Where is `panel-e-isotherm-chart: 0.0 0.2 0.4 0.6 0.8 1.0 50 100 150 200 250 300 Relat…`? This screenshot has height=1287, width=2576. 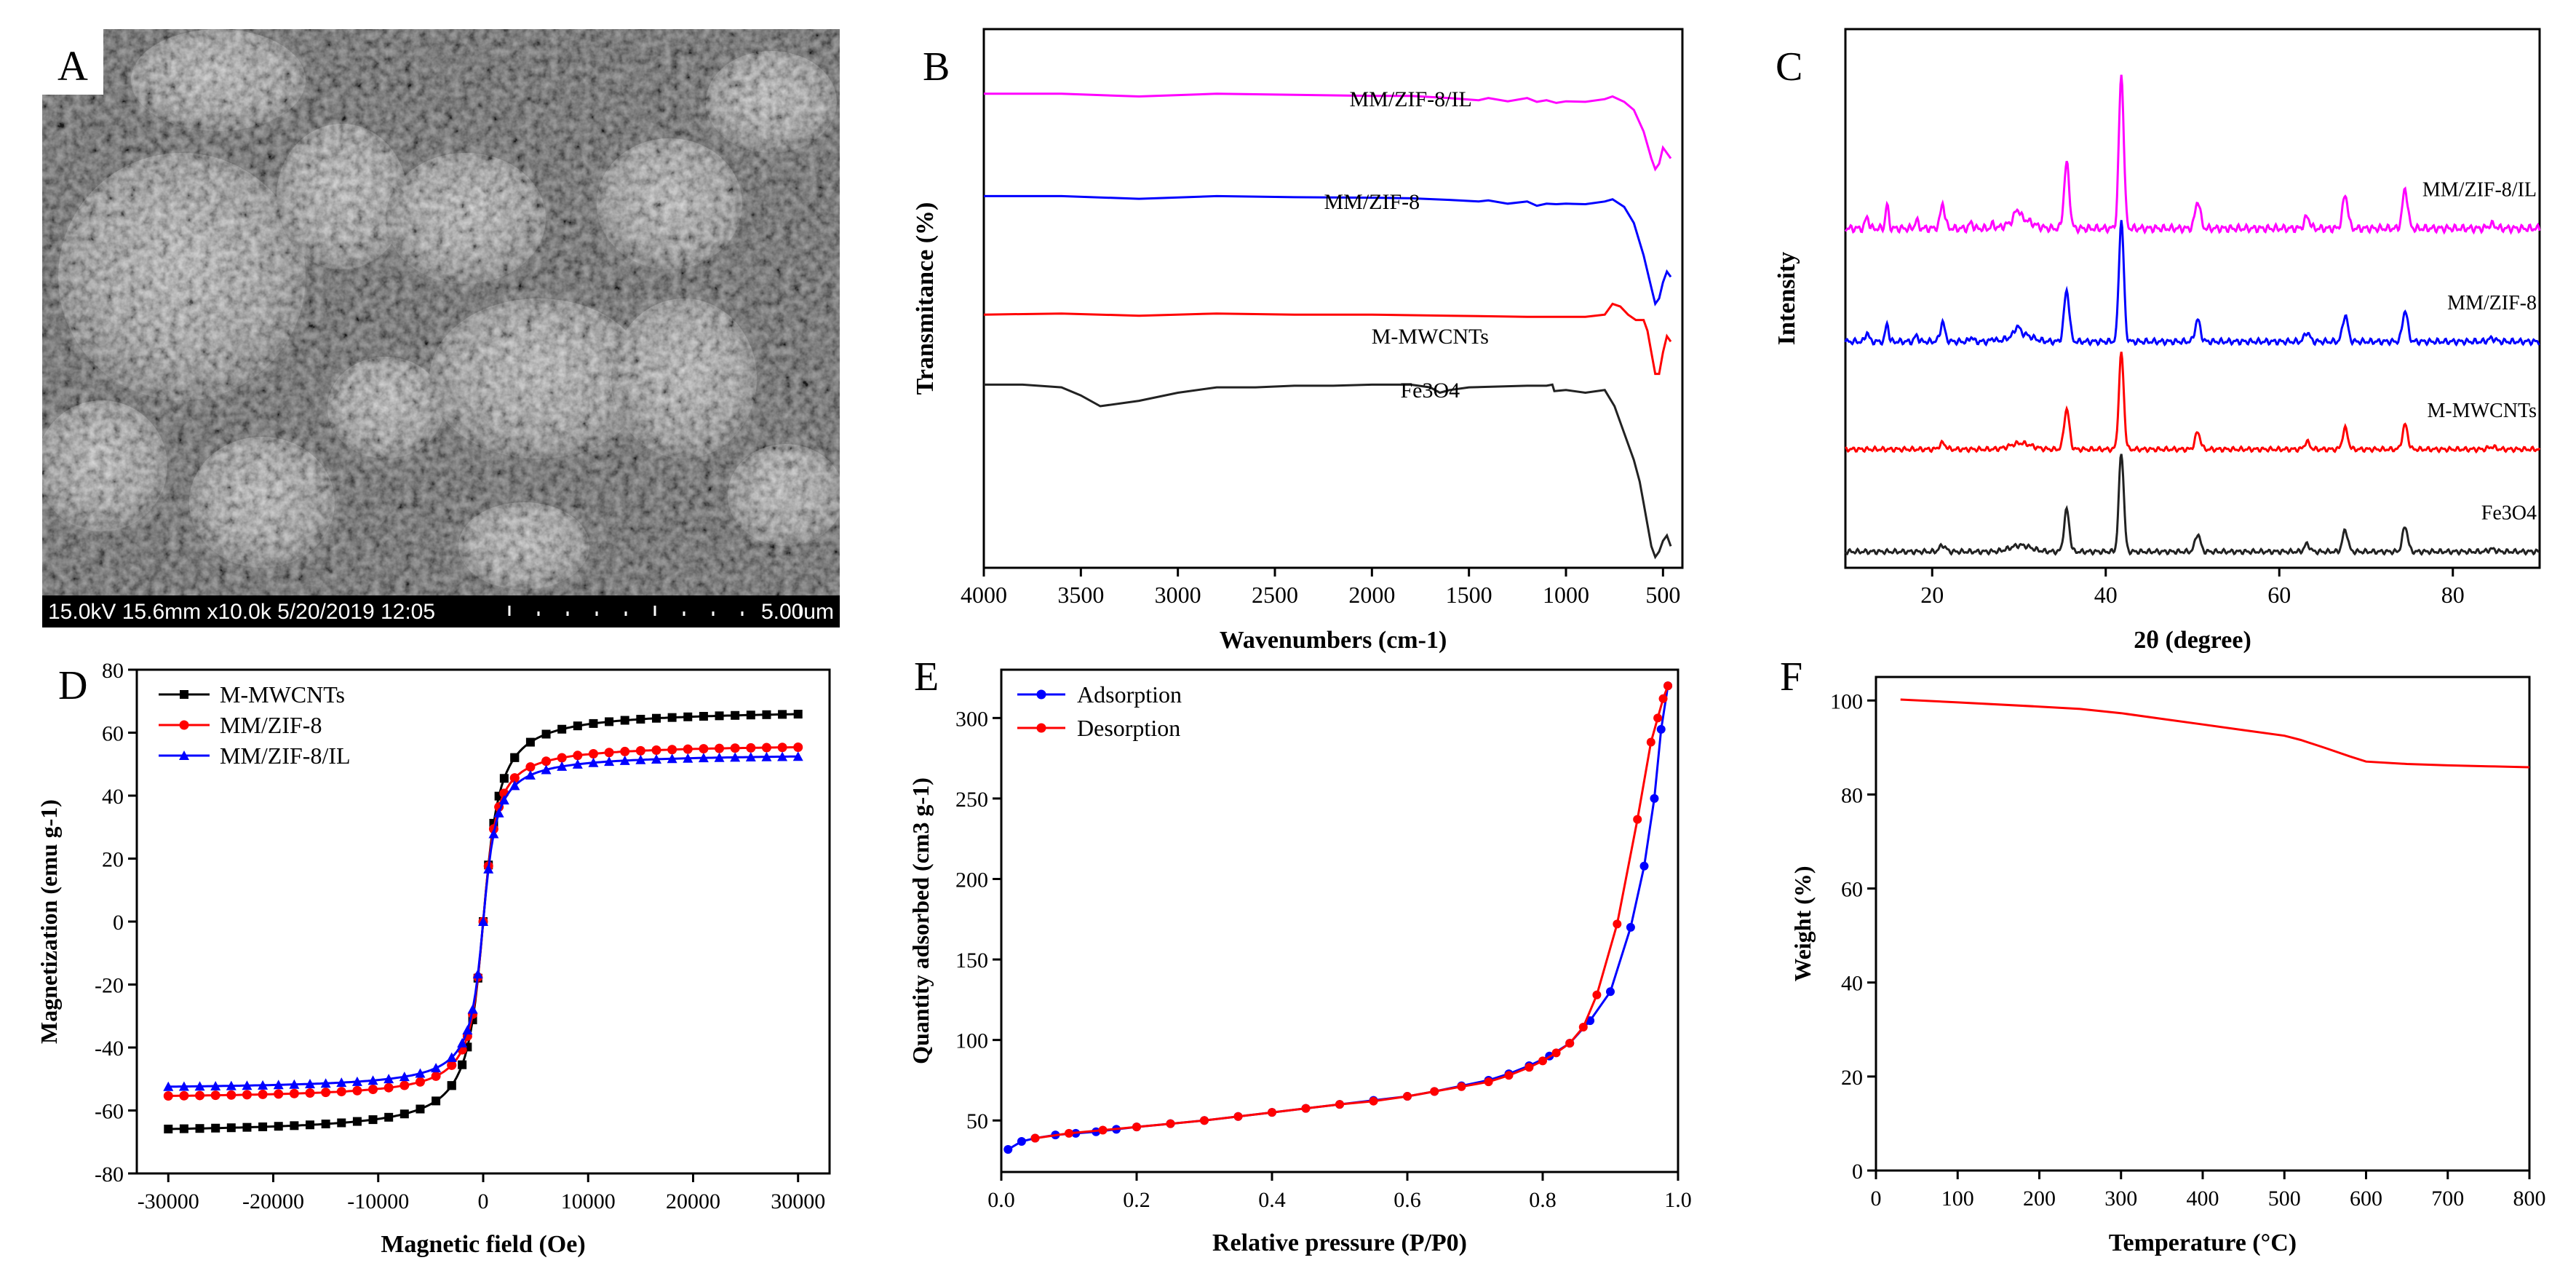
panel-e-isotherm-chart: 0.0 0.2 0.4 0.6 0.8 1.0 50 100 150 200 250 300 Relat… is located at coordinates (1299, 962).